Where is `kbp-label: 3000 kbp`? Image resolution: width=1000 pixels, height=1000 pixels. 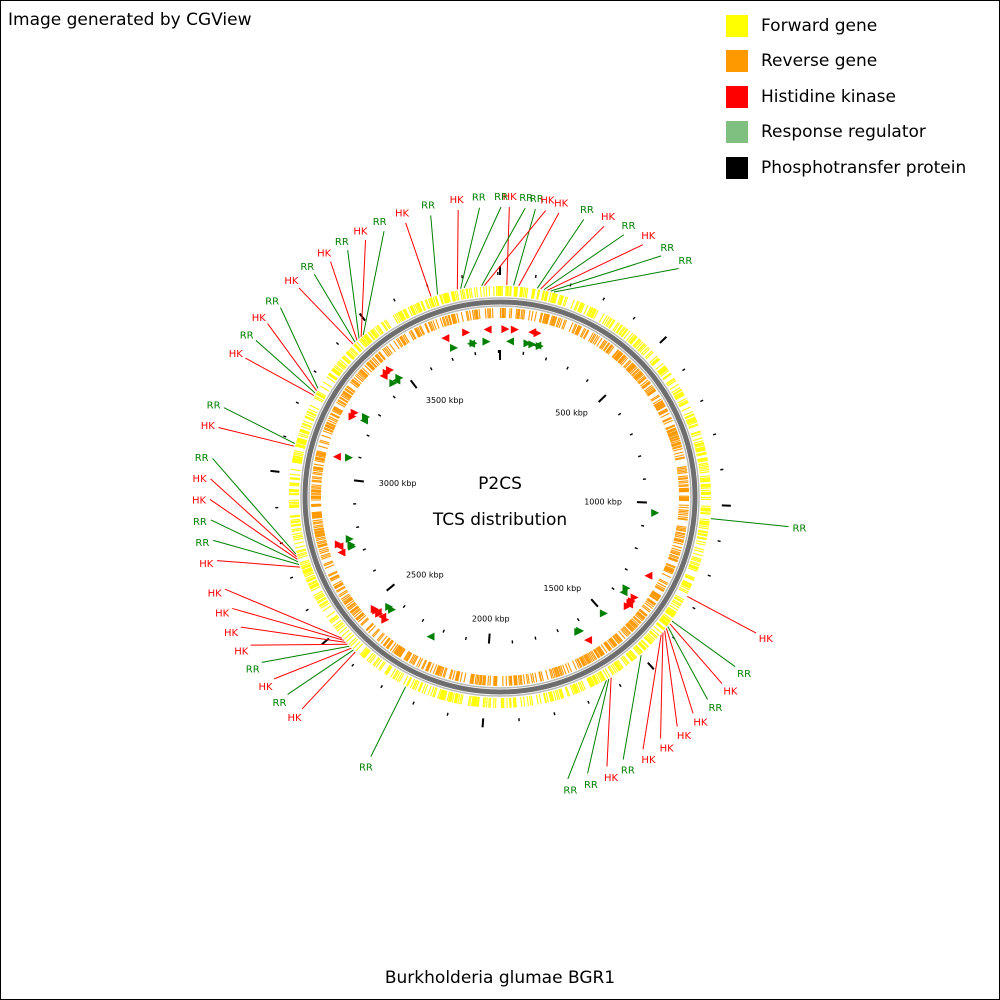
kbp-label: 3000 kbp is located at coordinates (398, 483).